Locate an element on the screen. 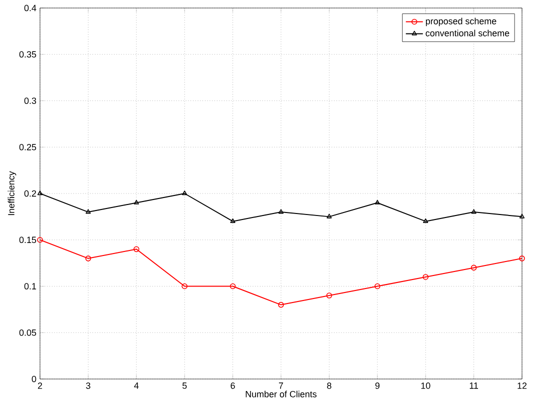  x-tick-label: 11 is located at coordinates (474, 385).